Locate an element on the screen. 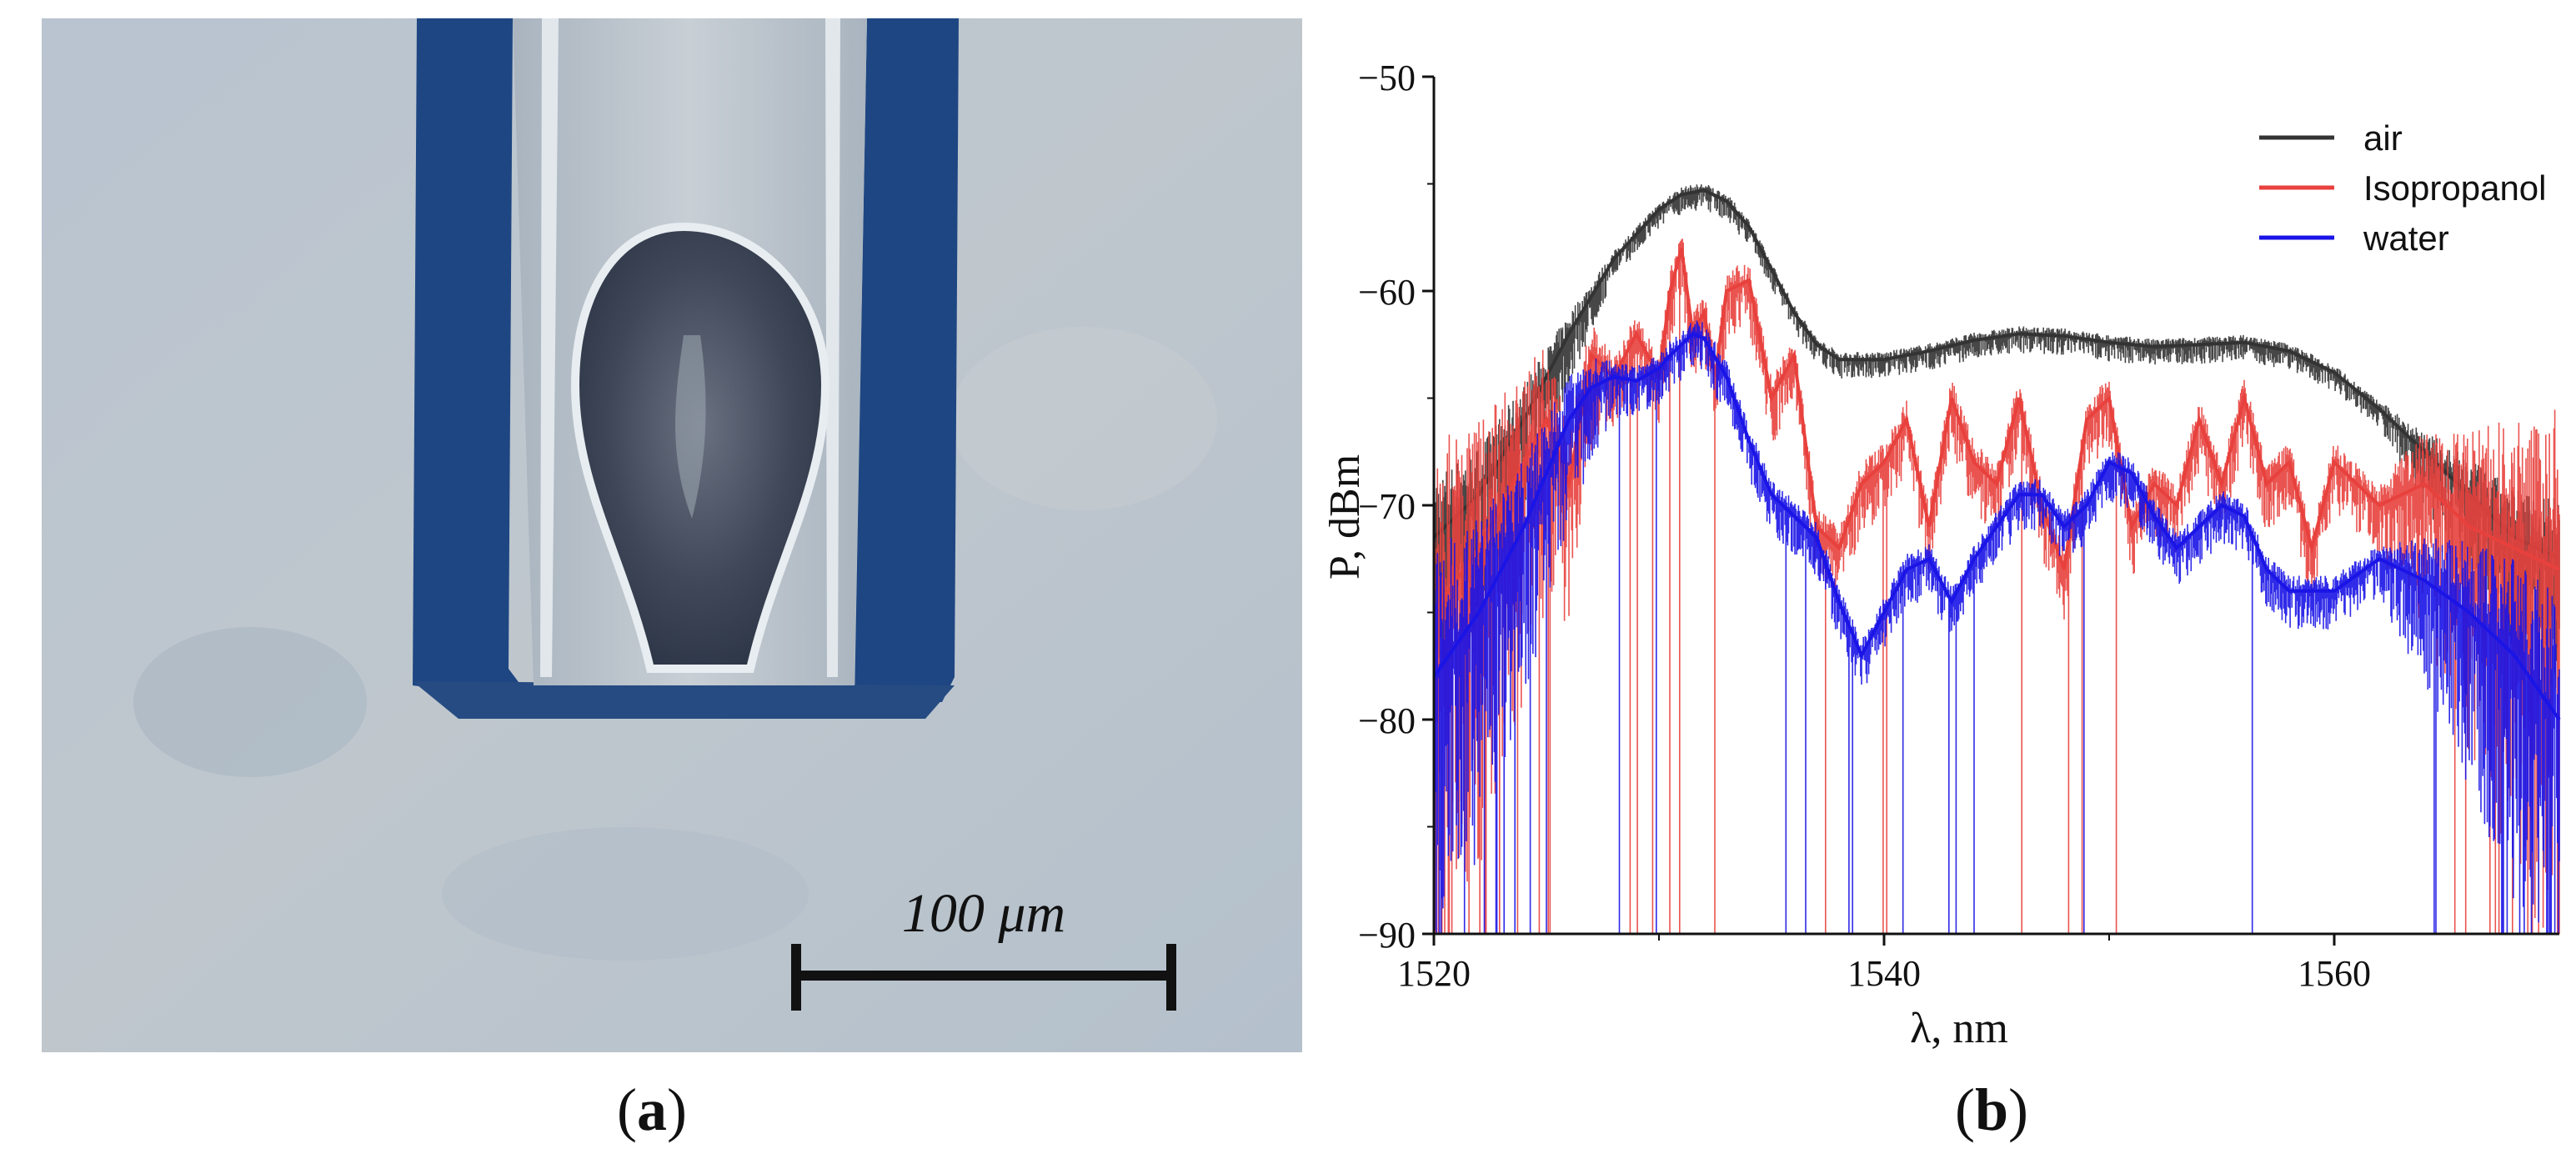  y-tick-label: −70 is located at coordinates (1387, 506).